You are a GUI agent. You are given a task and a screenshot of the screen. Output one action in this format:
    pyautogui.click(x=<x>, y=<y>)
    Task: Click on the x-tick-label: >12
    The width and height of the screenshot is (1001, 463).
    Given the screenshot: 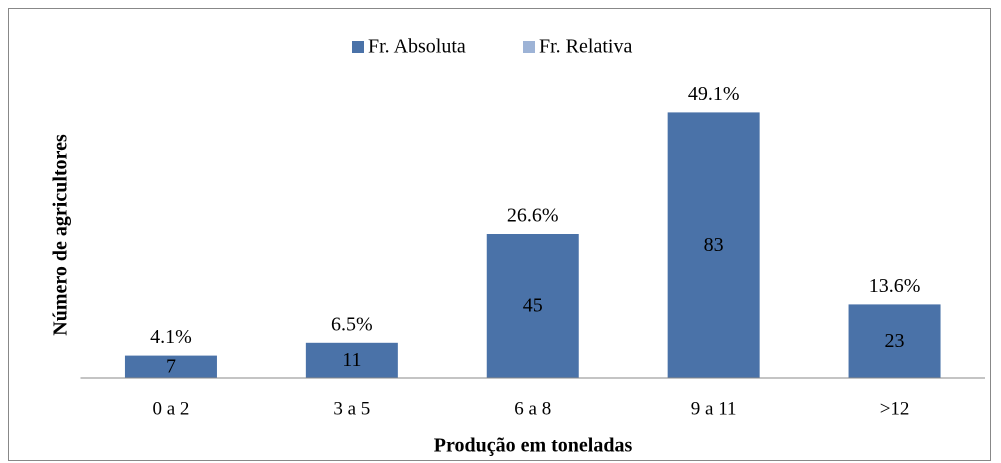 What is the action you would take?
    pyautogui.click(x=895, y=408)
    